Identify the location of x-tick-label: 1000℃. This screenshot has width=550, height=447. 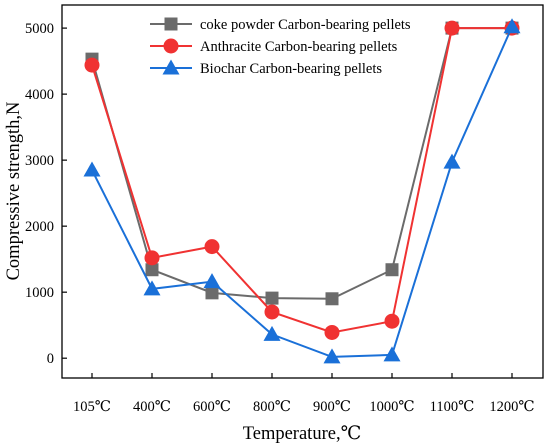
(391, 407).